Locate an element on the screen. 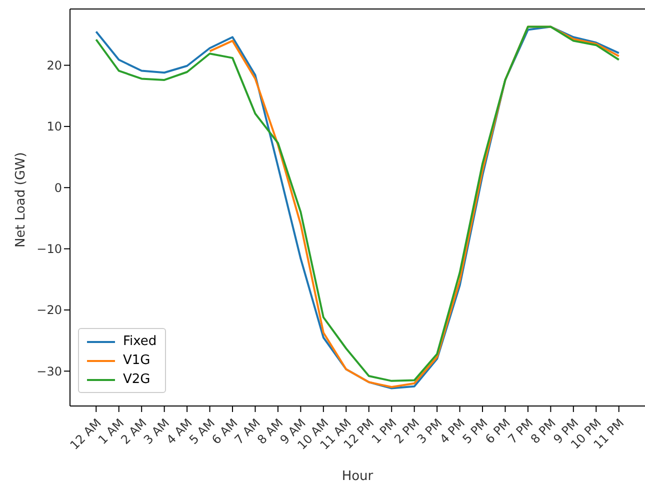 The width and height of the screenshot is (645, 482). y-tick-label: −30 is located at coordinates (49, 371).